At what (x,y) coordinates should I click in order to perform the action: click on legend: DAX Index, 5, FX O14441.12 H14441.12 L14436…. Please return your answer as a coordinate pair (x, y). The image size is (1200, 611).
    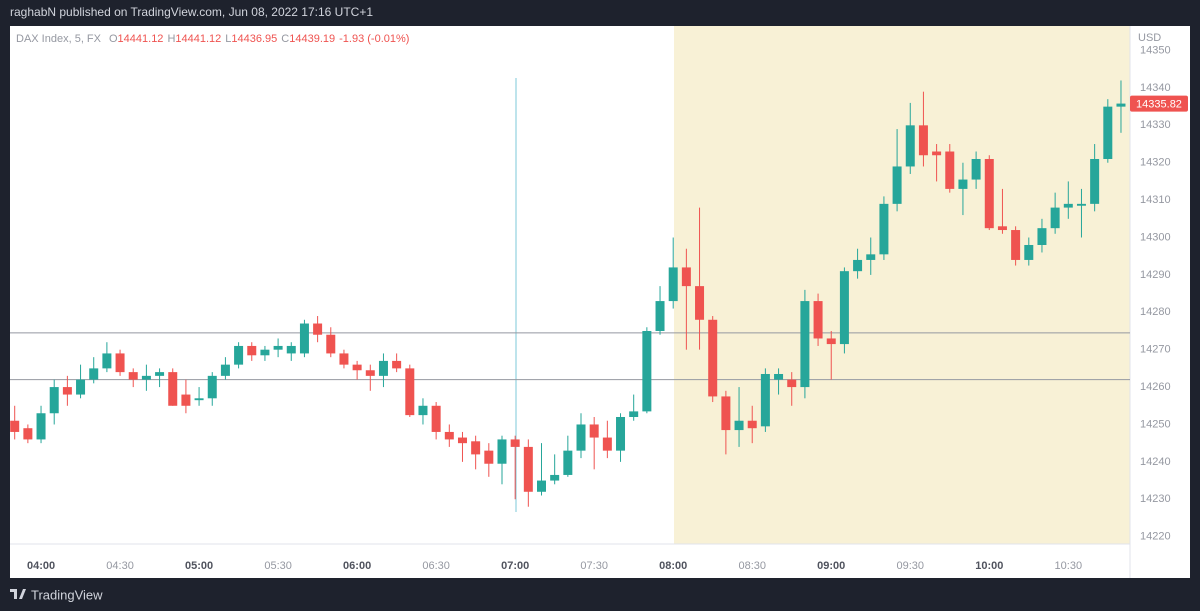
    Looking at the image, I should click on (212, 39).